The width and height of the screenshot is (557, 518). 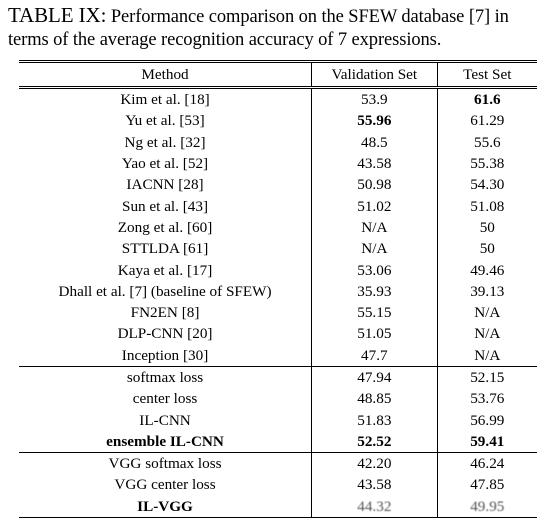 What do you see at coordinates (486, 291) in the screenshot?
I see `cell-test: 39.13` at bounding box center [486, 291].